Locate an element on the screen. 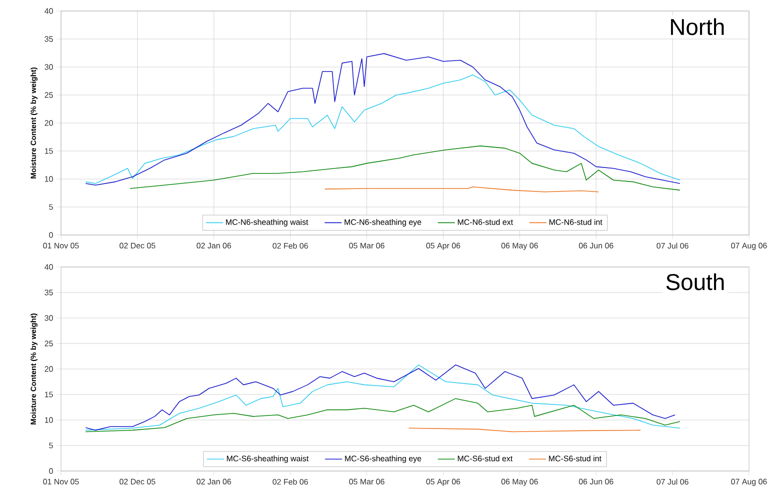 The height and width of the screenshot is (496, 778). chart-title: South is located at coordinates (695, 281).